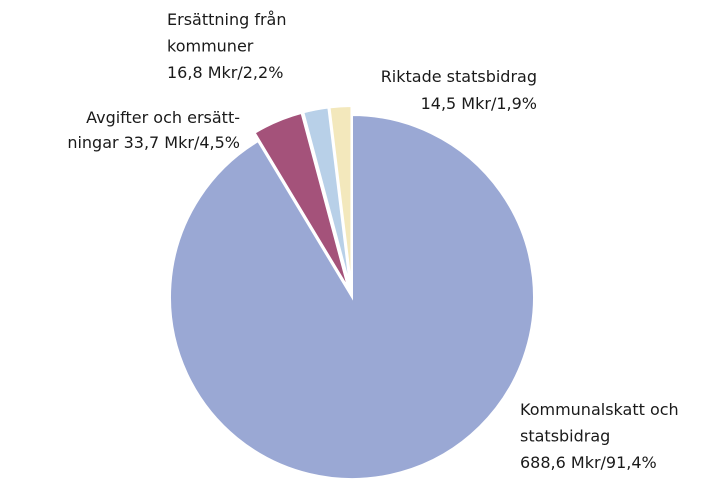 The height and width of the screenshot is (483, 715). Describe the element at coordinates (163, 117) in the screenshot. I see `label-line: Avgifter och ersätt-` at that location.